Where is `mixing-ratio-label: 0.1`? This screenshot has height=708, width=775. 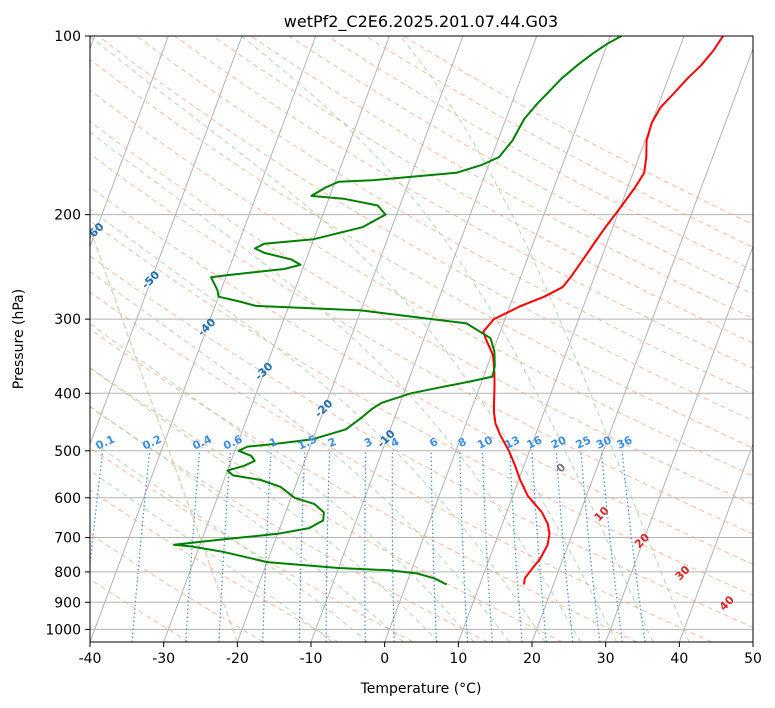
mixing-ratio-label: 0.1 is located at coordinates (105, 443).